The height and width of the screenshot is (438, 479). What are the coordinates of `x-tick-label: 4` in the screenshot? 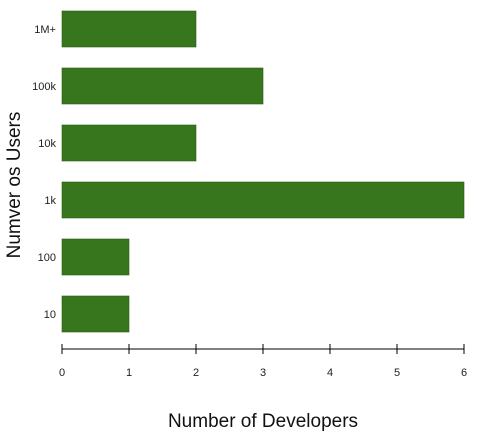 It's located at (330, 373).